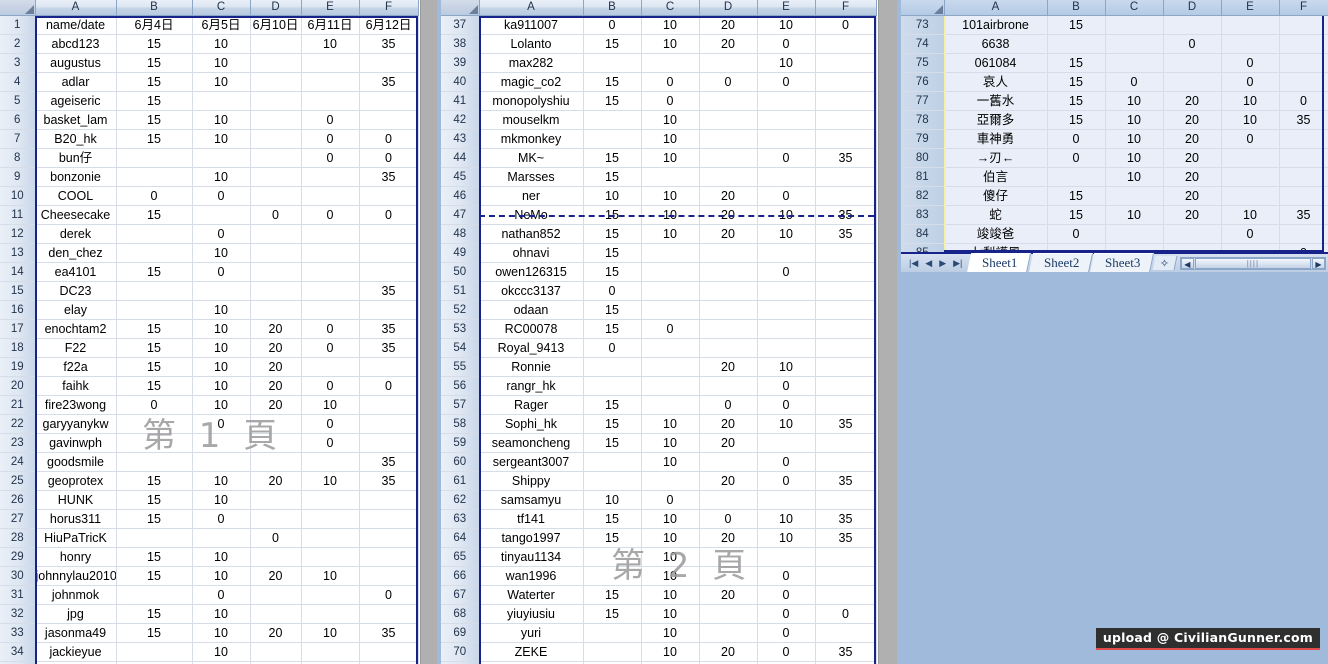  Describe the element at coordinates (1134, 120) in the screenshot. I see `cell-c78: 10` at that location.